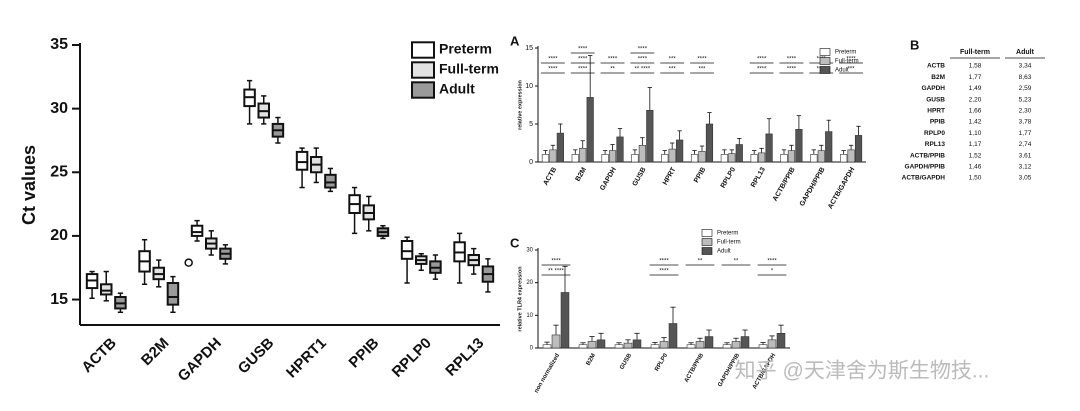 This screenshot has height=411, width=1080. What do you see at coordinates (640, 176) in the screenshot?
I see `x-tick-label: GUSB` at bounding box center [640, 176].